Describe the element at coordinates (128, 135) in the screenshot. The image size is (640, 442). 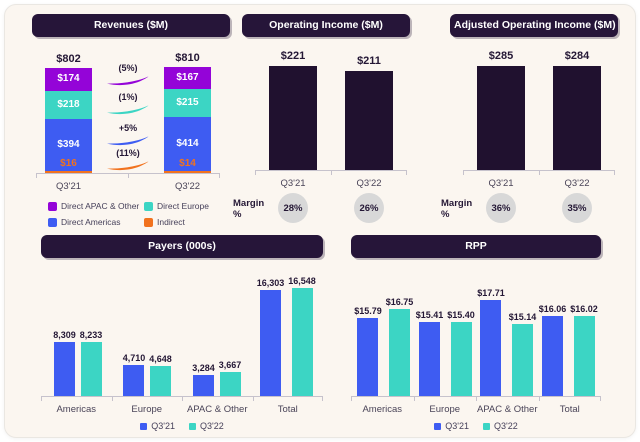
I see `change-direct-americas: +5%` at that location.